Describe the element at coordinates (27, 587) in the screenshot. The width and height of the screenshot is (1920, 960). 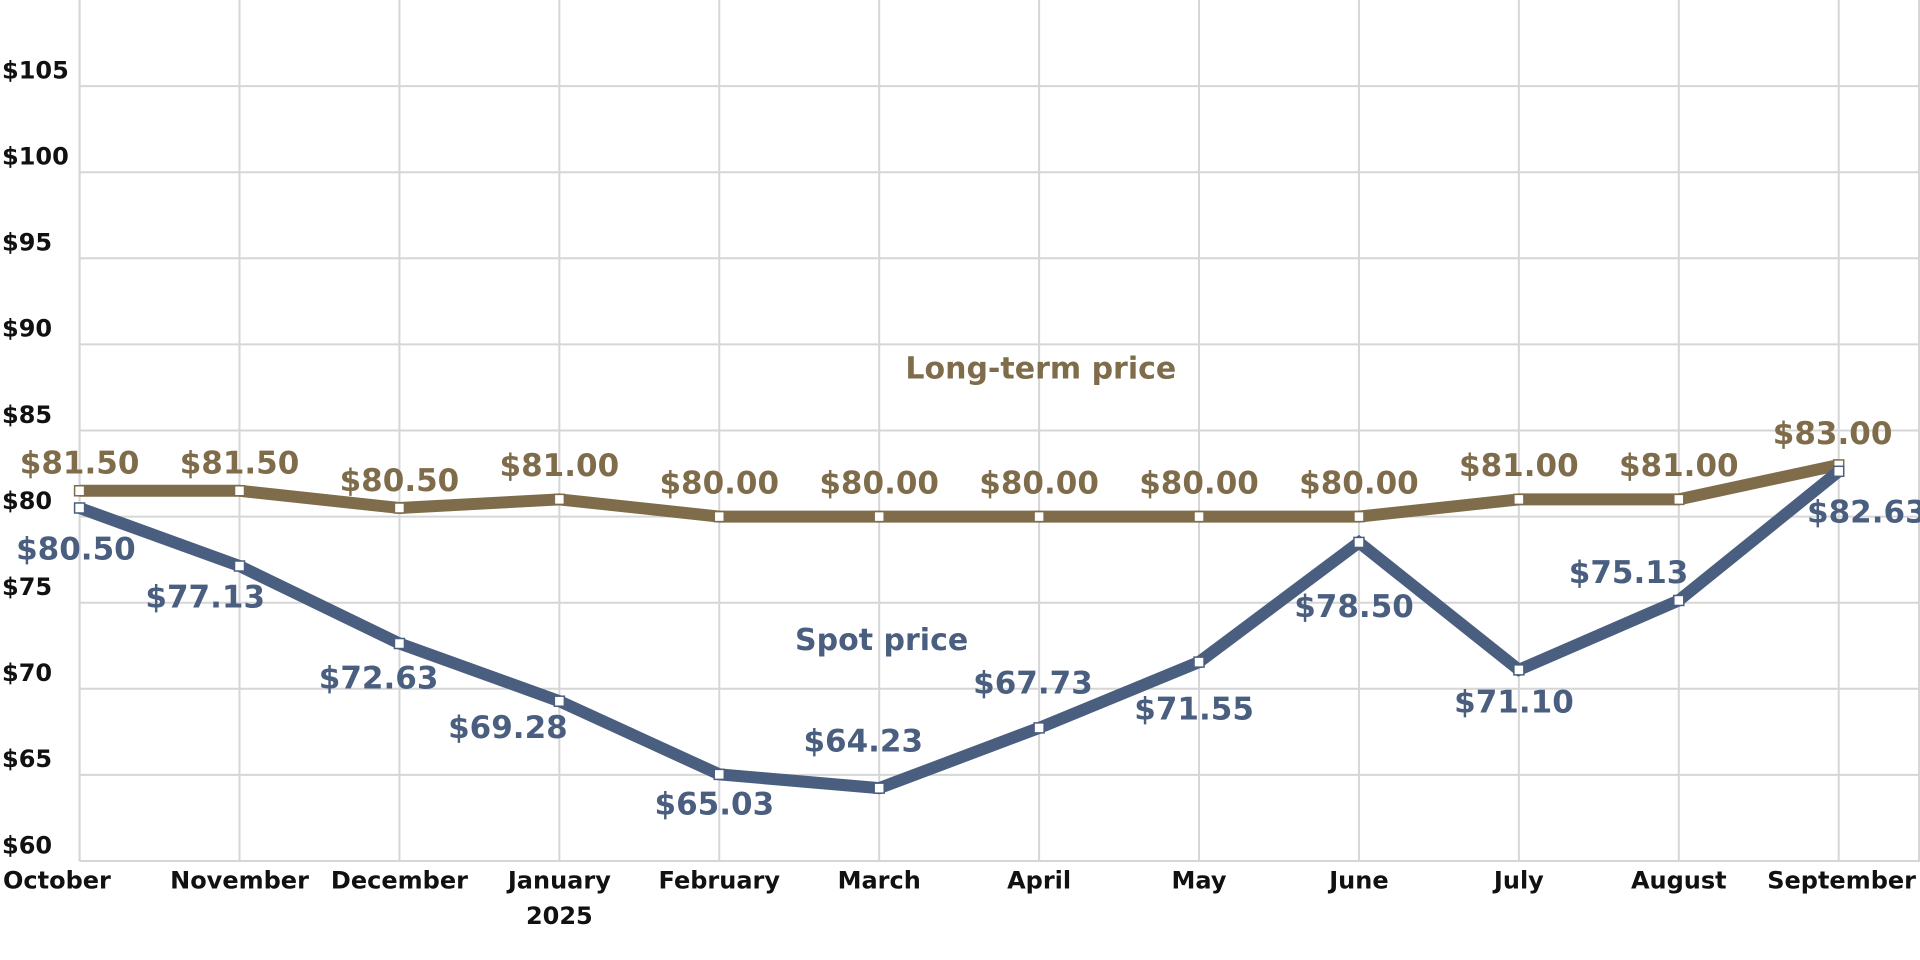
I see `y-tick-label: $75` at that location.